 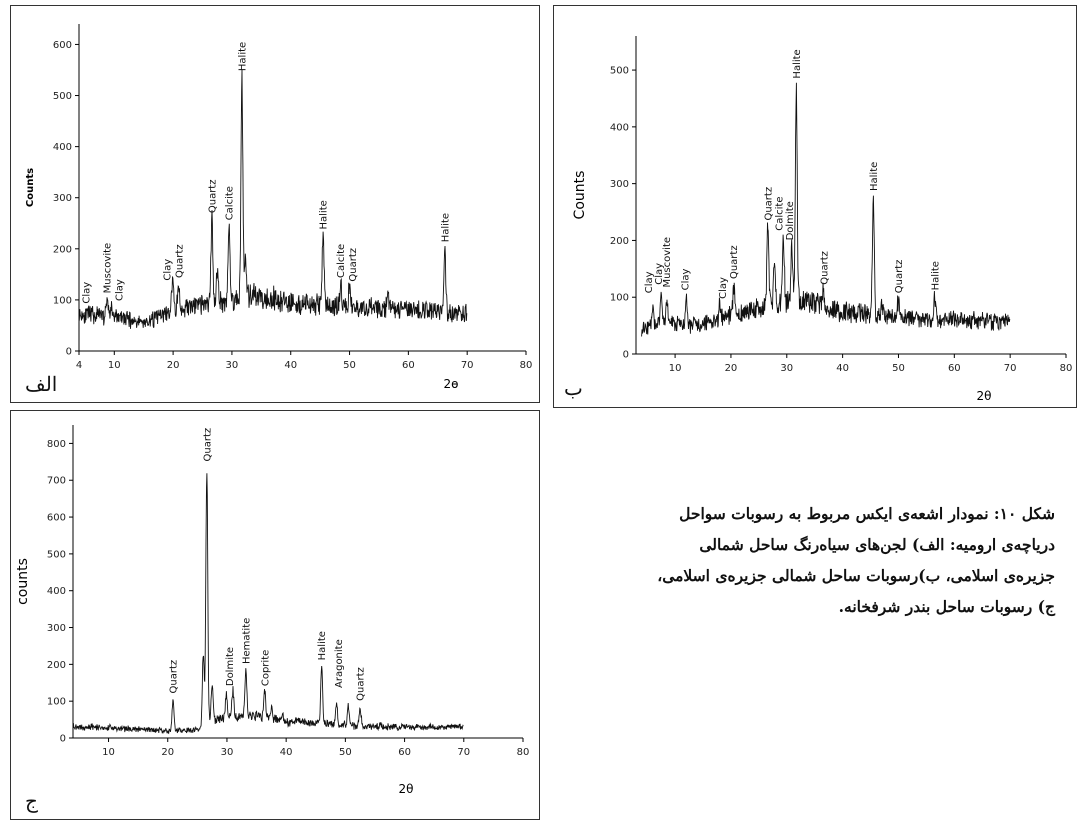 I want to click on panel-label-a: الف, so click(x=41, y=384).